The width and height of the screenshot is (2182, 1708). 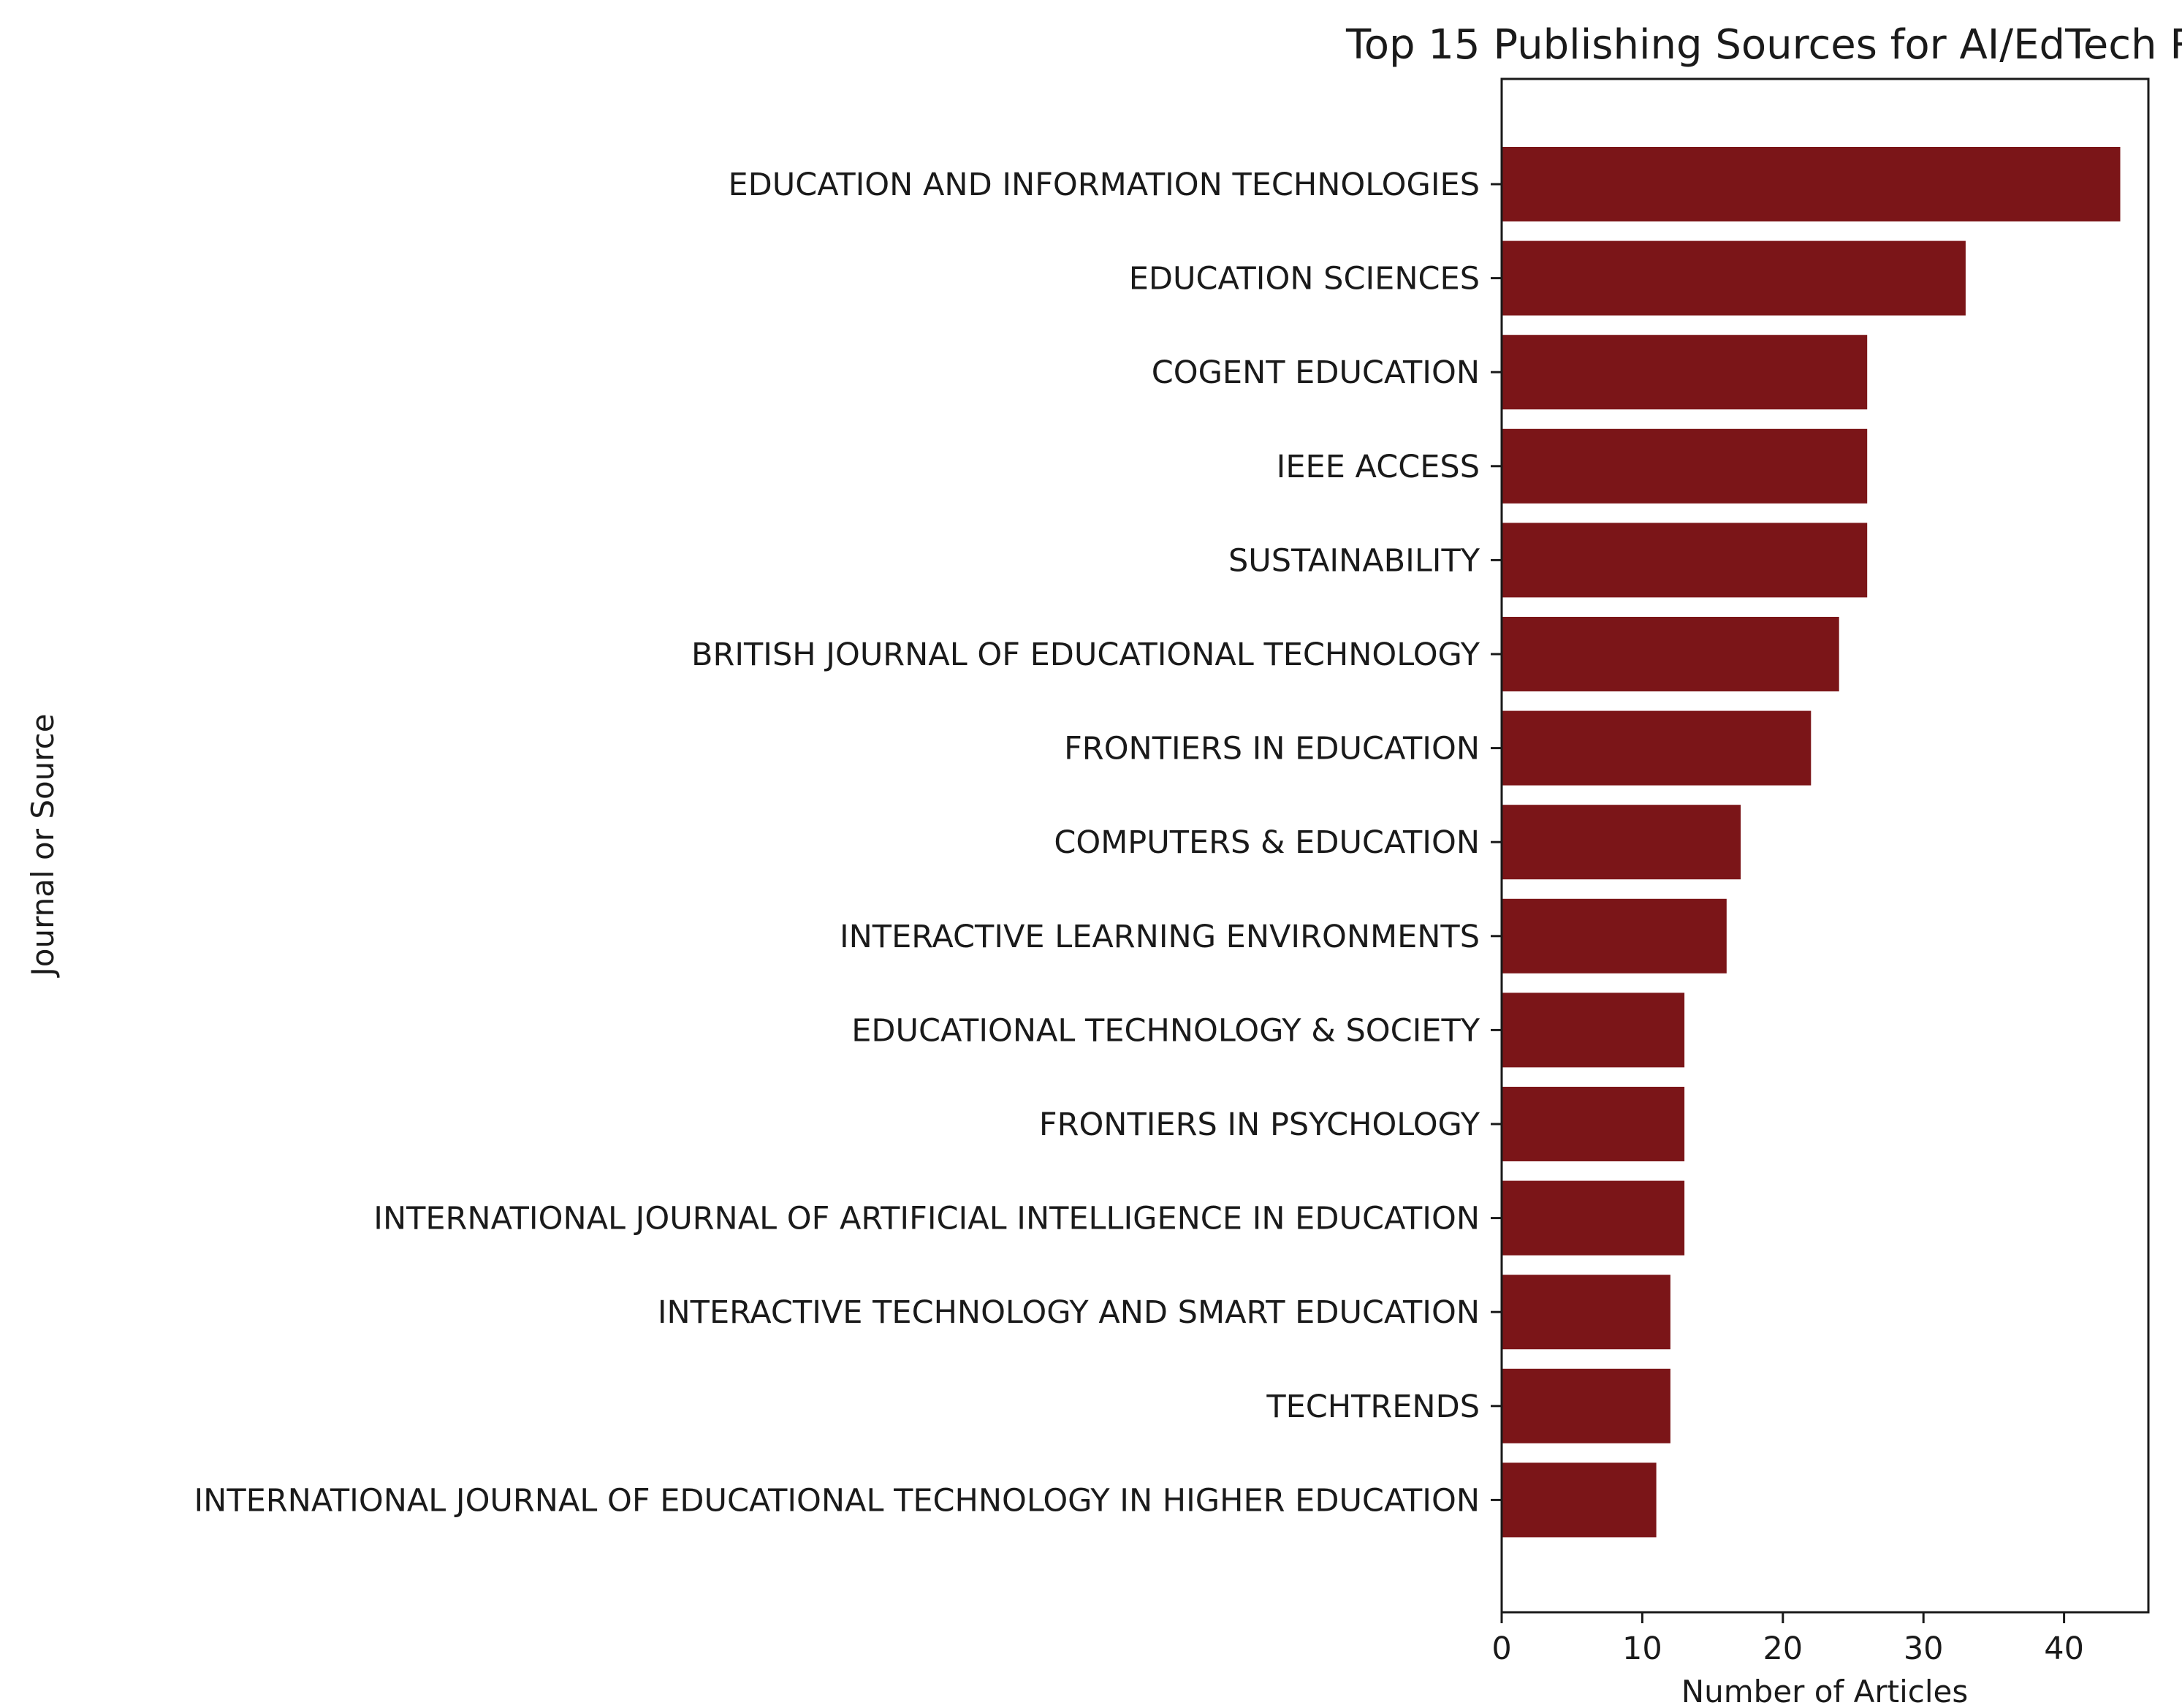 I want to click on x-tick-label: 0, so click(x=1501, y=1649).